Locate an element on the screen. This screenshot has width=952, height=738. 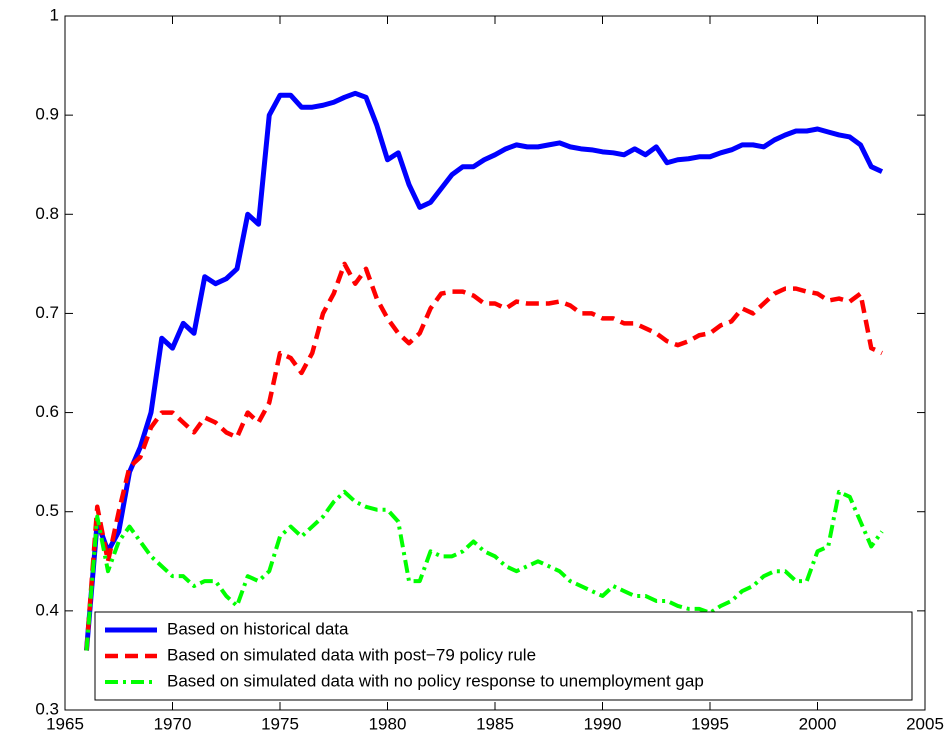
x-tick-label: 1995 is located at coordinates (710, 723).